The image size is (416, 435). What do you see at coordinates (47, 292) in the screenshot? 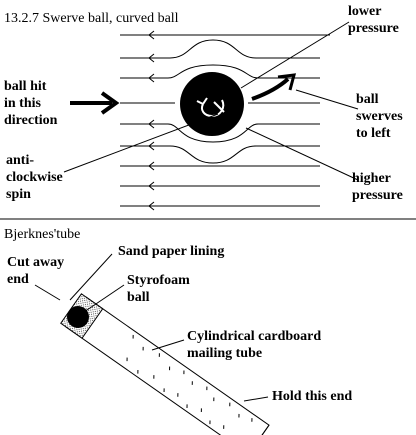
I see `leader-cut-away` at bounding box center [47, 292].